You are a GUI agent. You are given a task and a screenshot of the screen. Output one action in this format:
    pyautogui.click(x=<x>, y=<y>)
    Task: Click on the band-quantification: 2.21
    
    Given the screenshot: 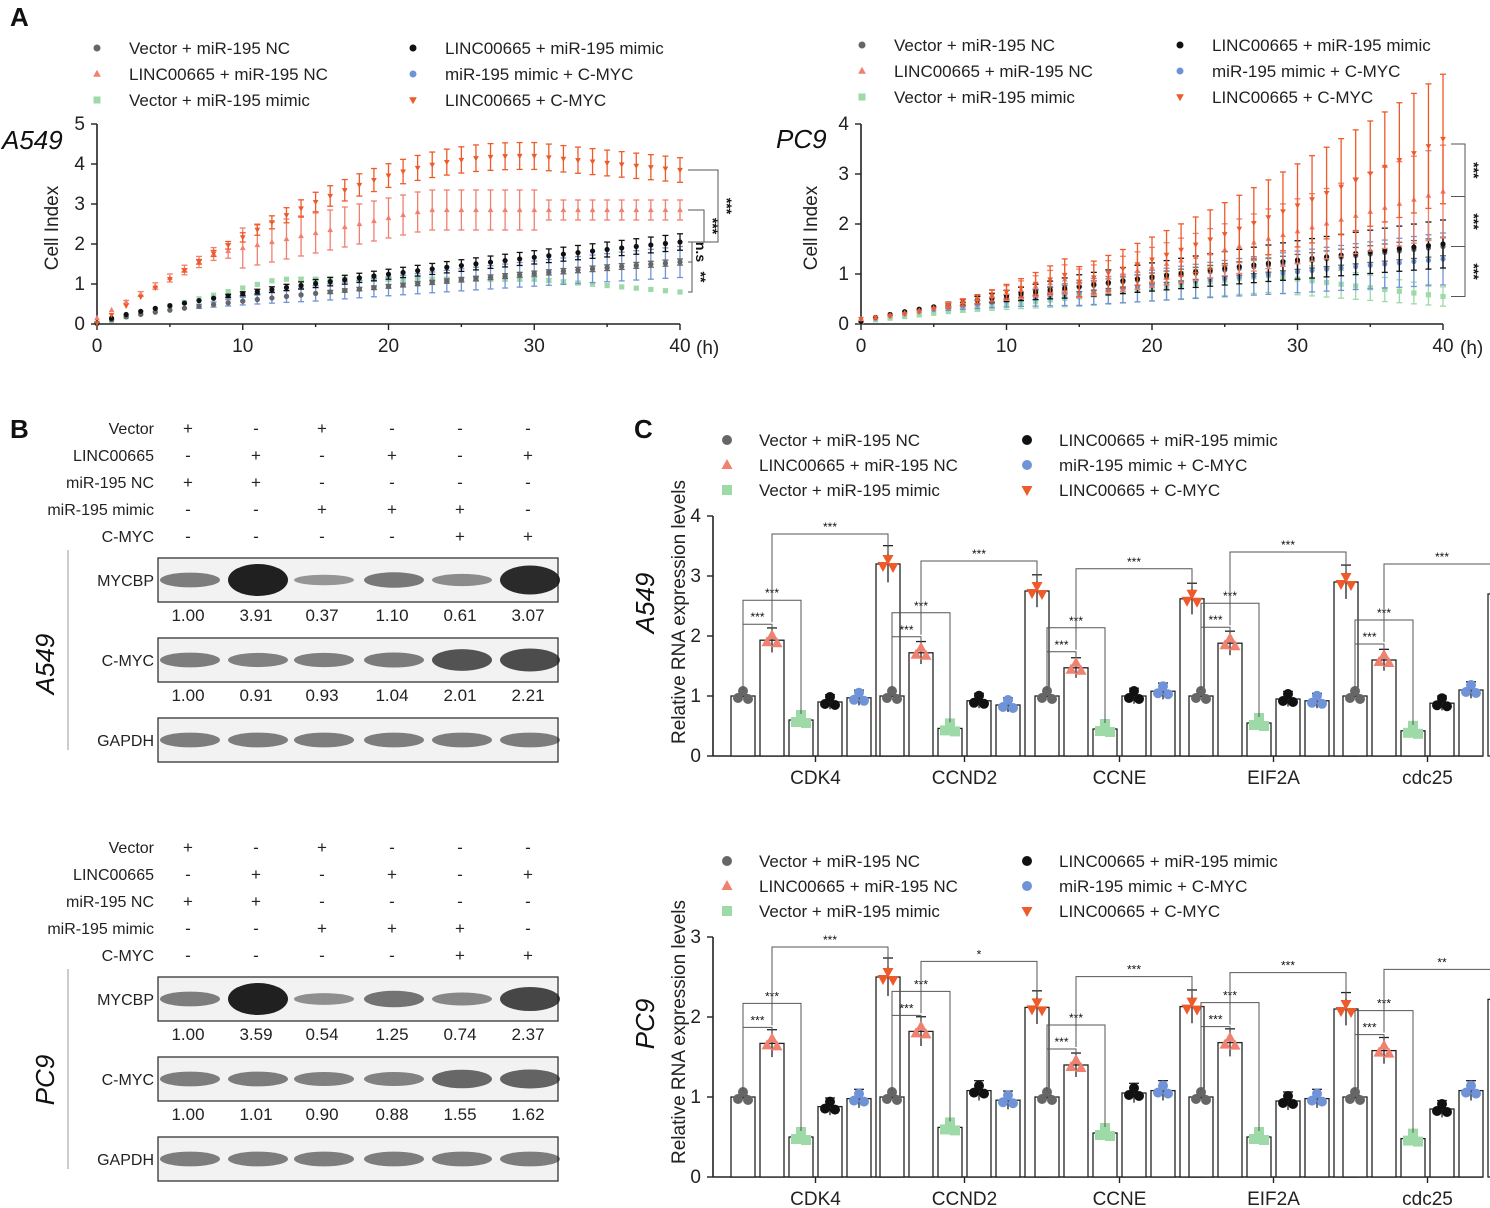 What is the action you would take?
    pyautogui.click(x=527, y=695)
    